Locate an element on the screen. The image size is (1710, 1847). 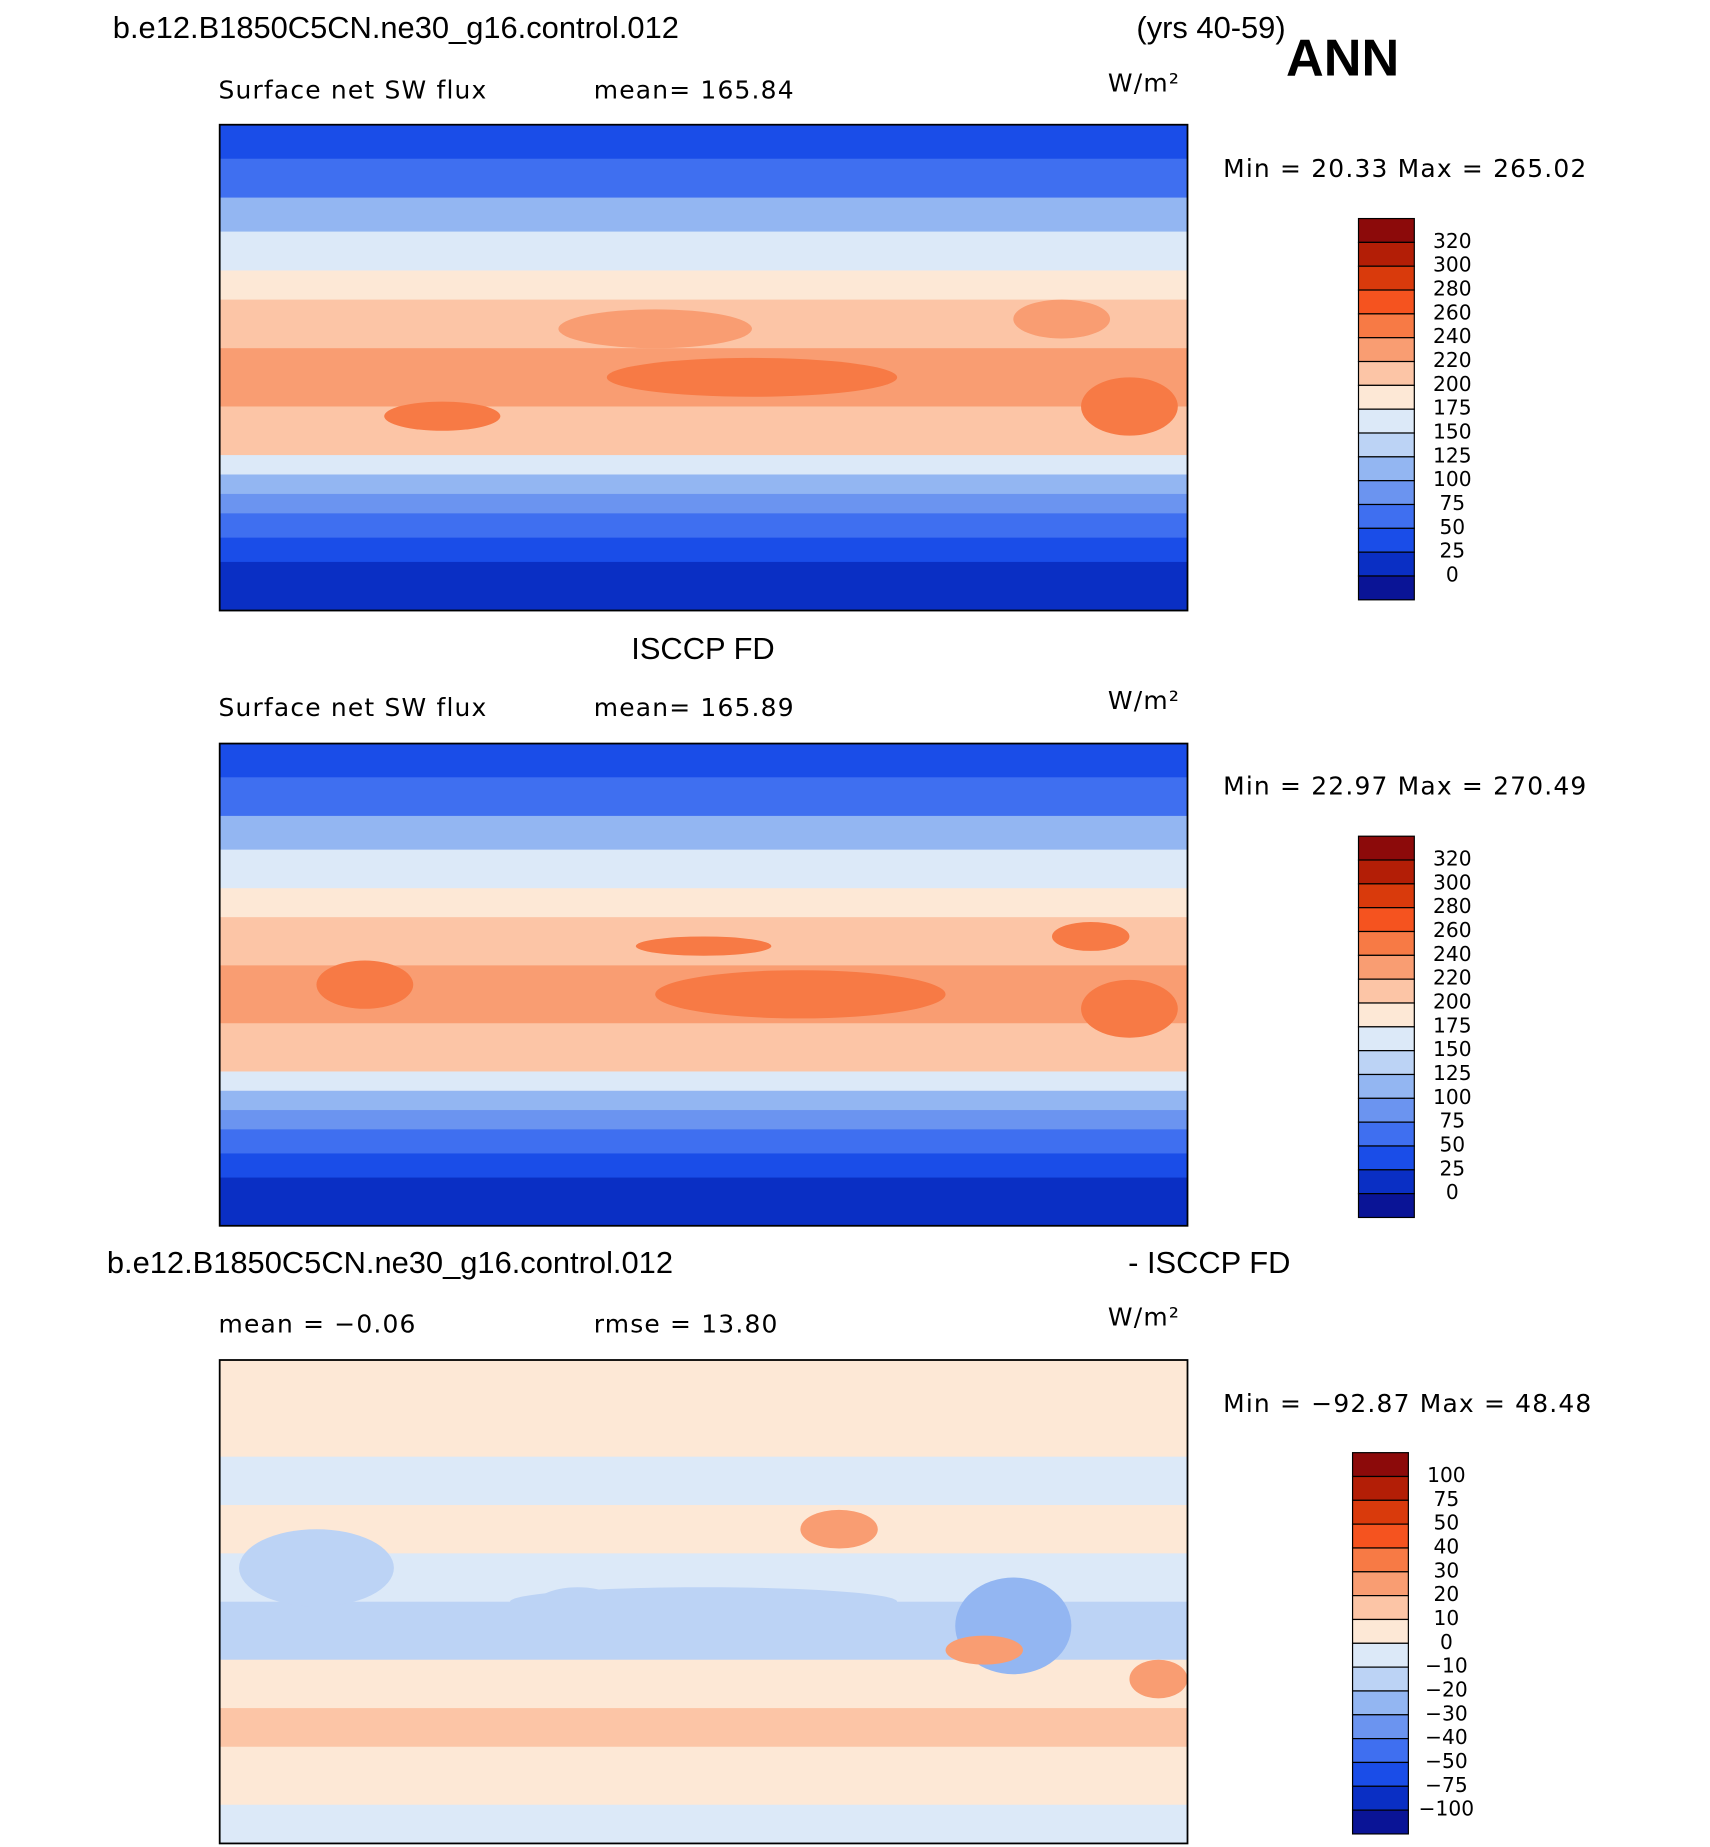
colorbar-label: 125 is located at coordinates (1452, 1073).